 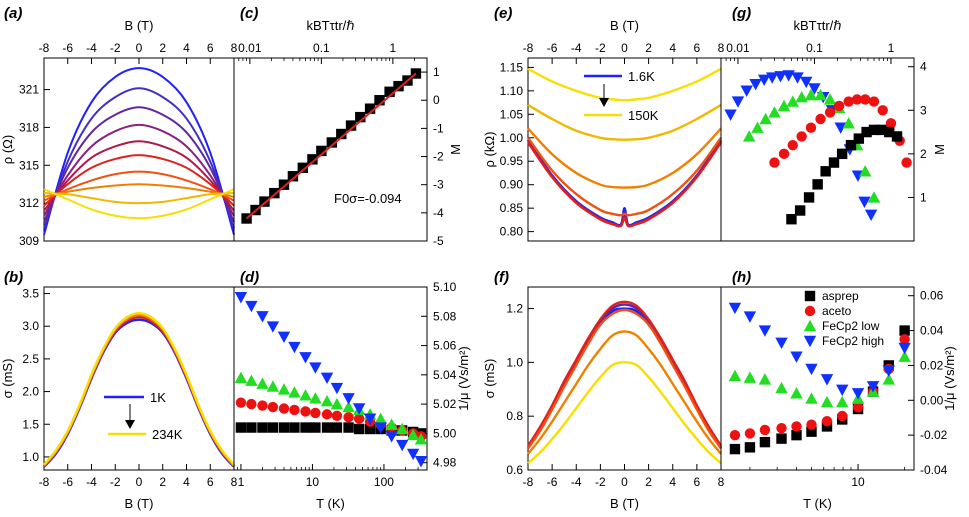 I want to click on panel-d-ytick-label: 5.04, so click(x=445, y=375).